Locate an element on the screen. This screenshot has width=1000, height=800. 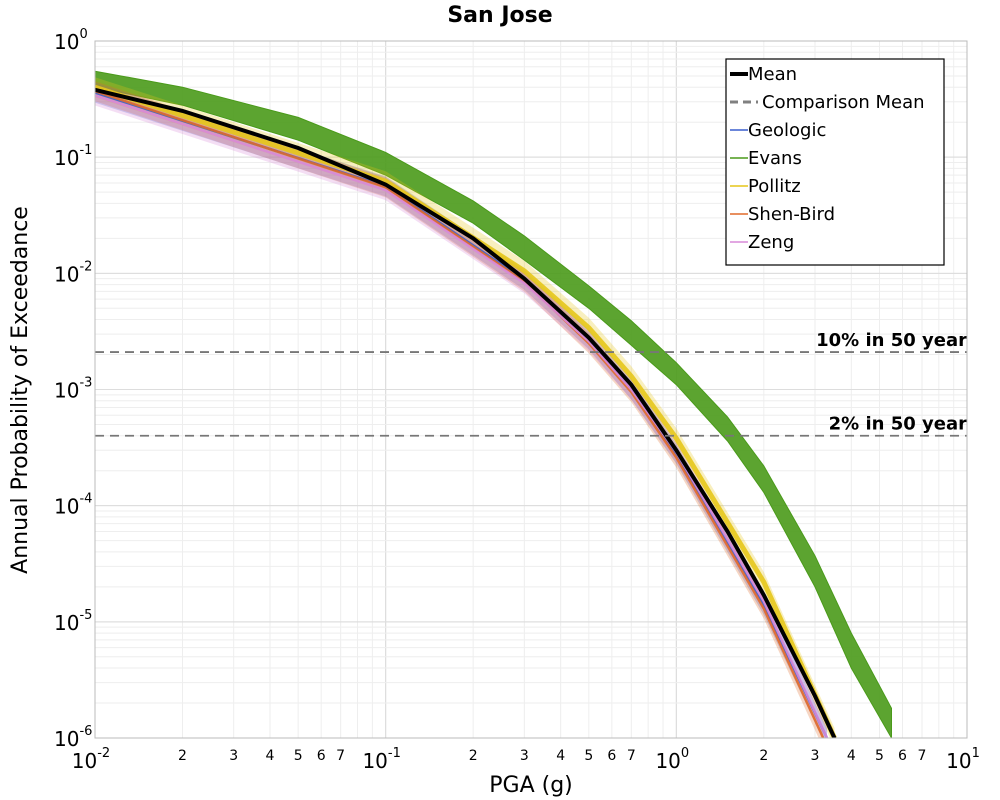
x-tick-label: 10⁻² is located at coordinates (91, 759).